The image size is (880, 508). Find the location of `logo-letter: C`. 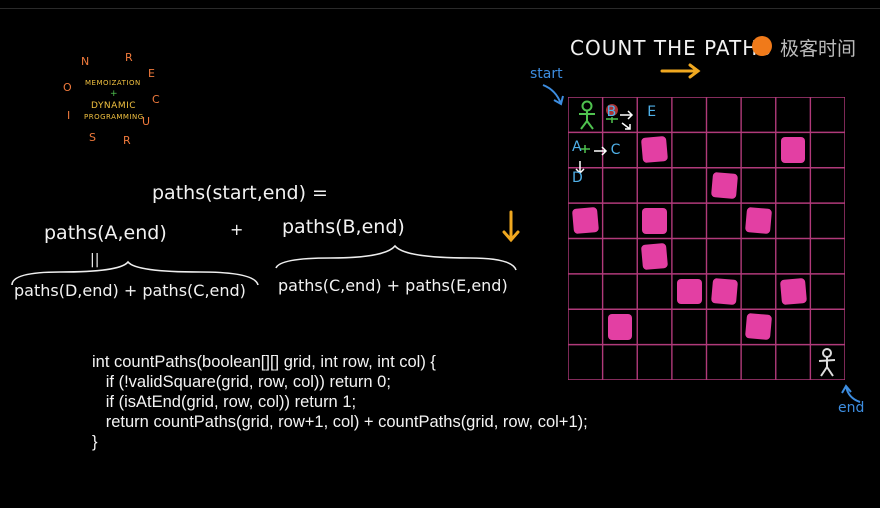

logo-letter: C is located at coordinates (156, 99).